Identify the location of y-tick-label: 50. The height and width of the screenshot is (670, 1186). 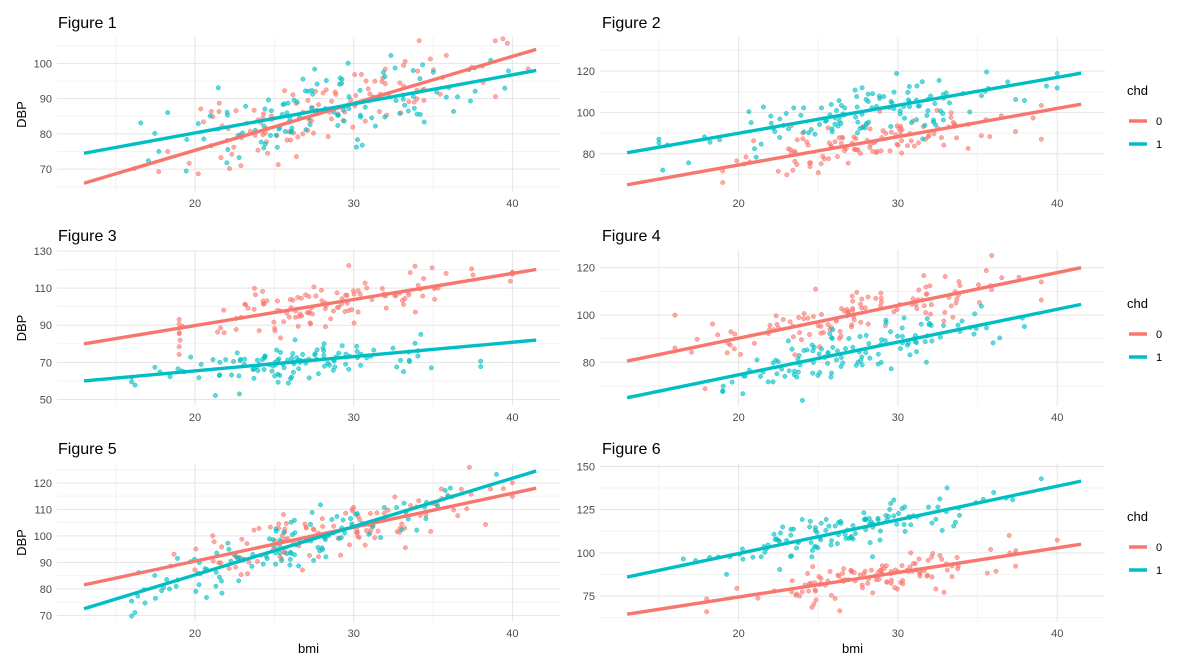
(46, 401).